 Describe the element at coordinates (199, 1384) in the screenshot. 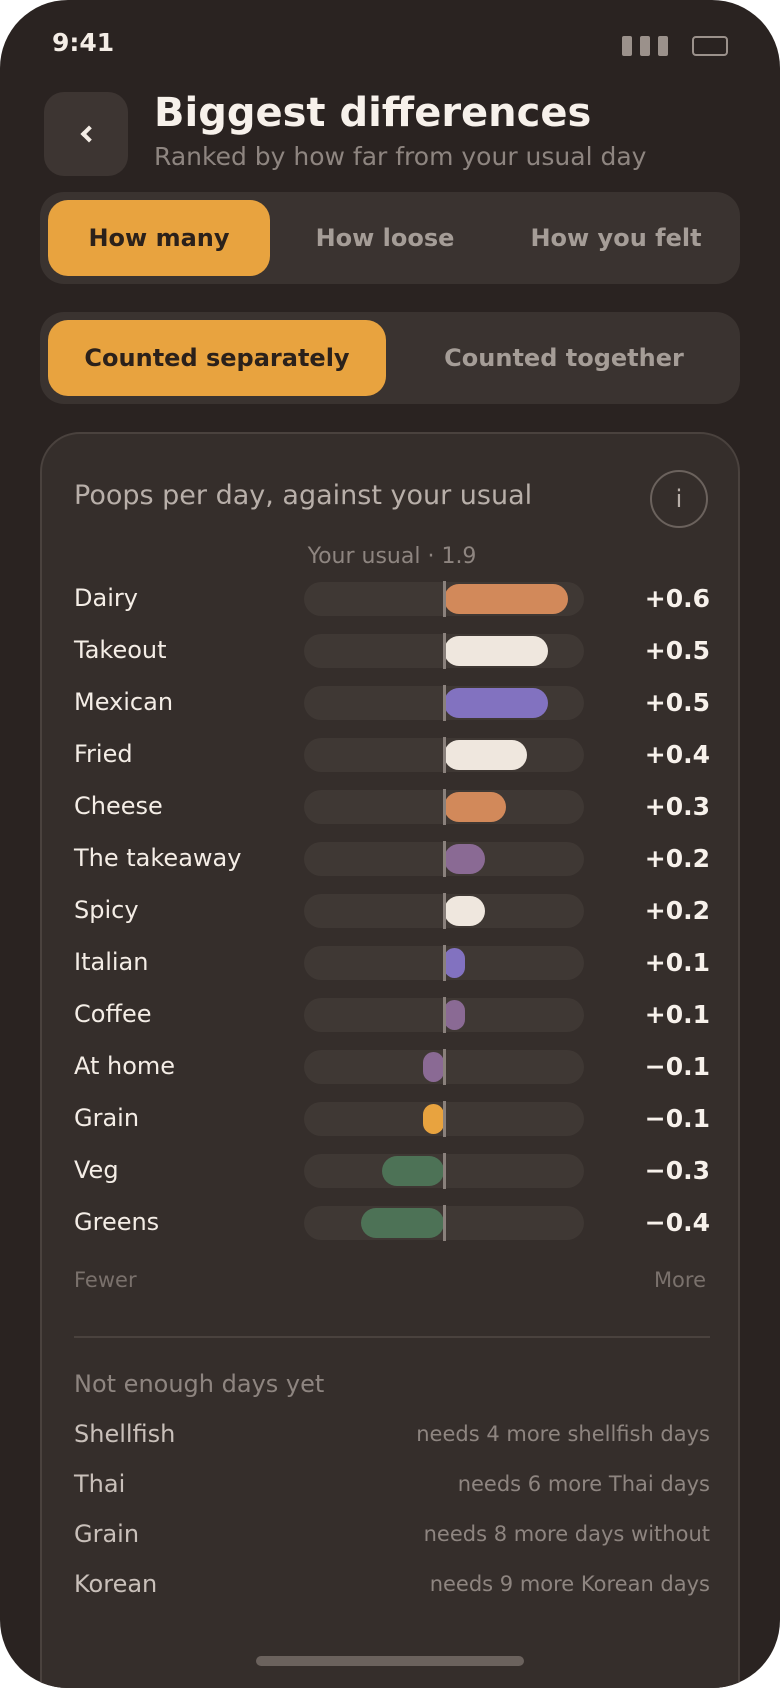

I see `not-enough-title: Not enough days yet` at that location.